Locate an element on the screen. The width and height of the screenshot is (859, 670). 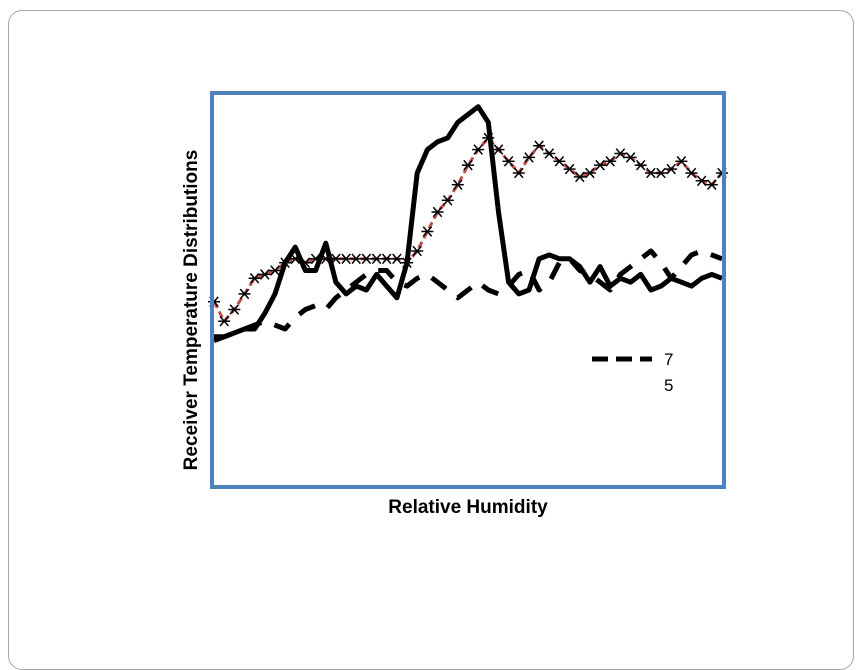
y-axis-label: Receiver Temperature Distributions is located at coordinates (191, 310).